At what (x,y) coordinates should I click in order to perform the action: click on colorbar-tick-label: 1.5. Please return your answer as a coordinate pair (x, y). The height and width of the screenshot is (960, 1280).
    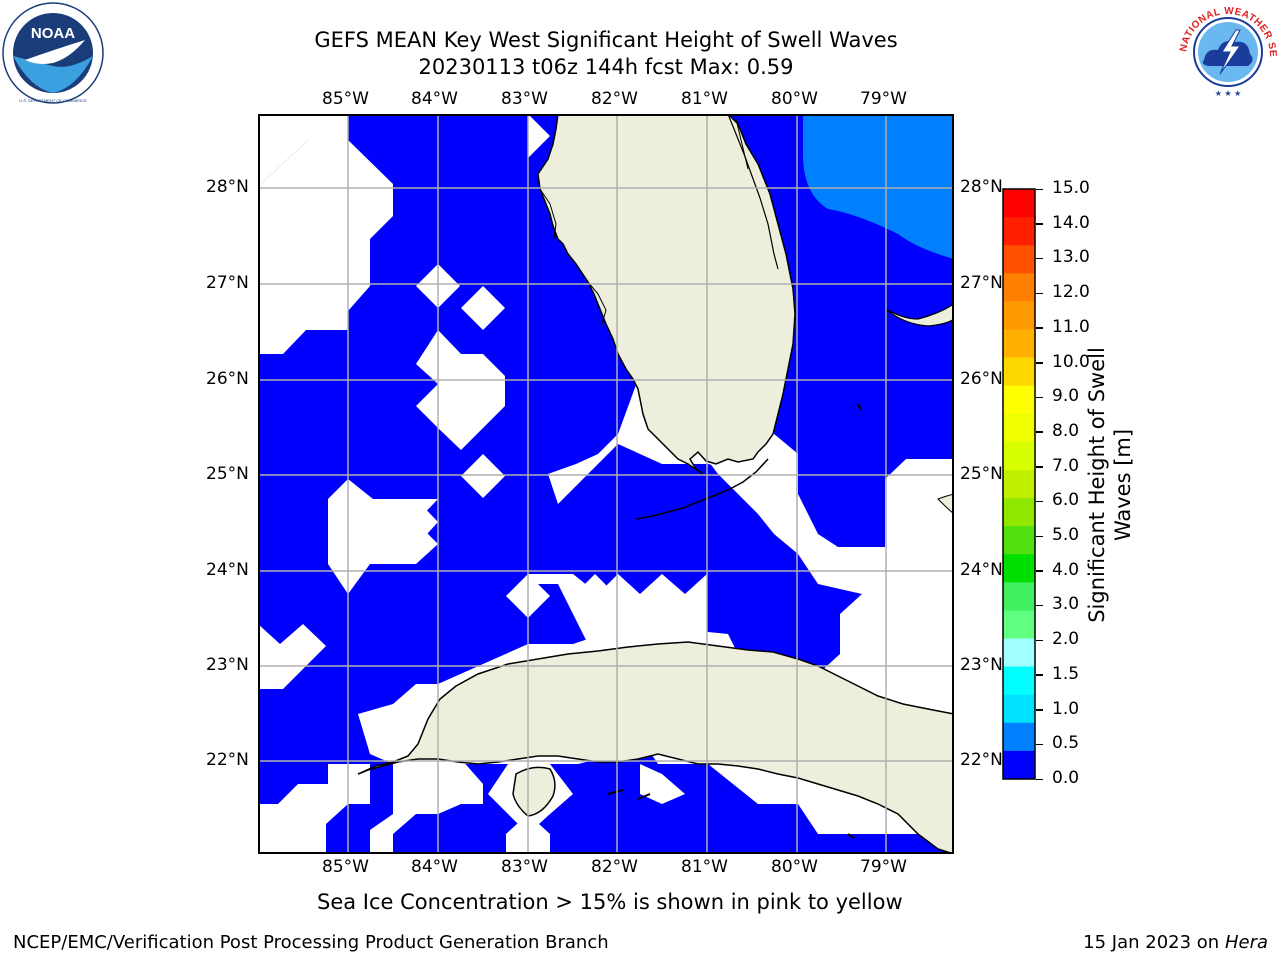
    Looking at the image, I should click on (1066, 673).